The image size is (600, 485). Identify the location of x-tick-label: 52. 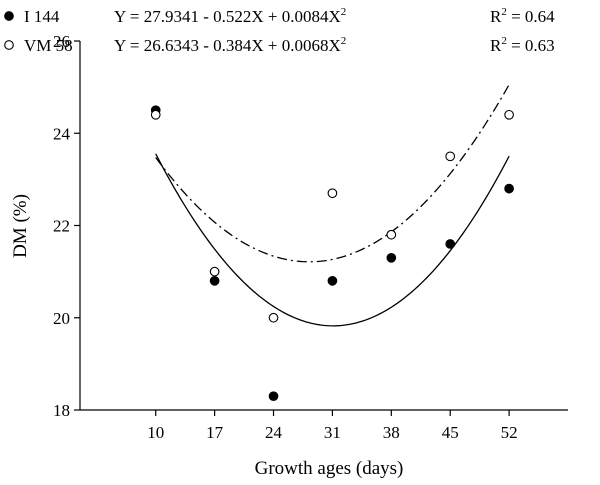
(509, 432).